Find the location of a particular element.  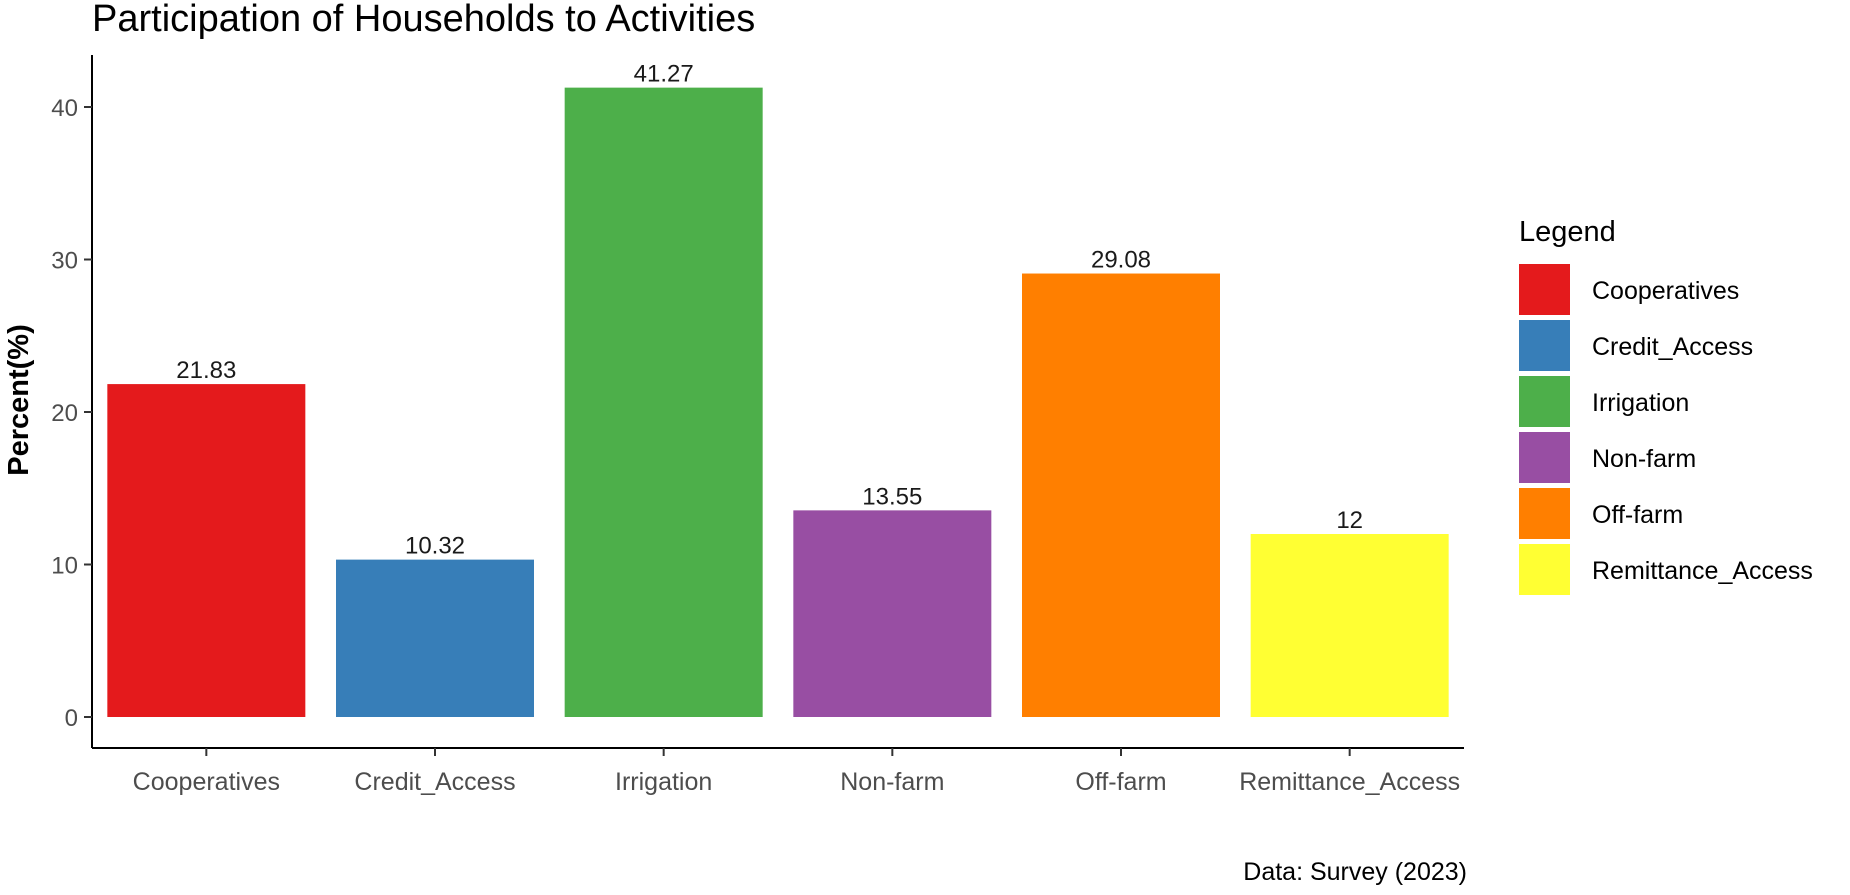

y-tick-label: 40 is located at coordinates (64, 108).